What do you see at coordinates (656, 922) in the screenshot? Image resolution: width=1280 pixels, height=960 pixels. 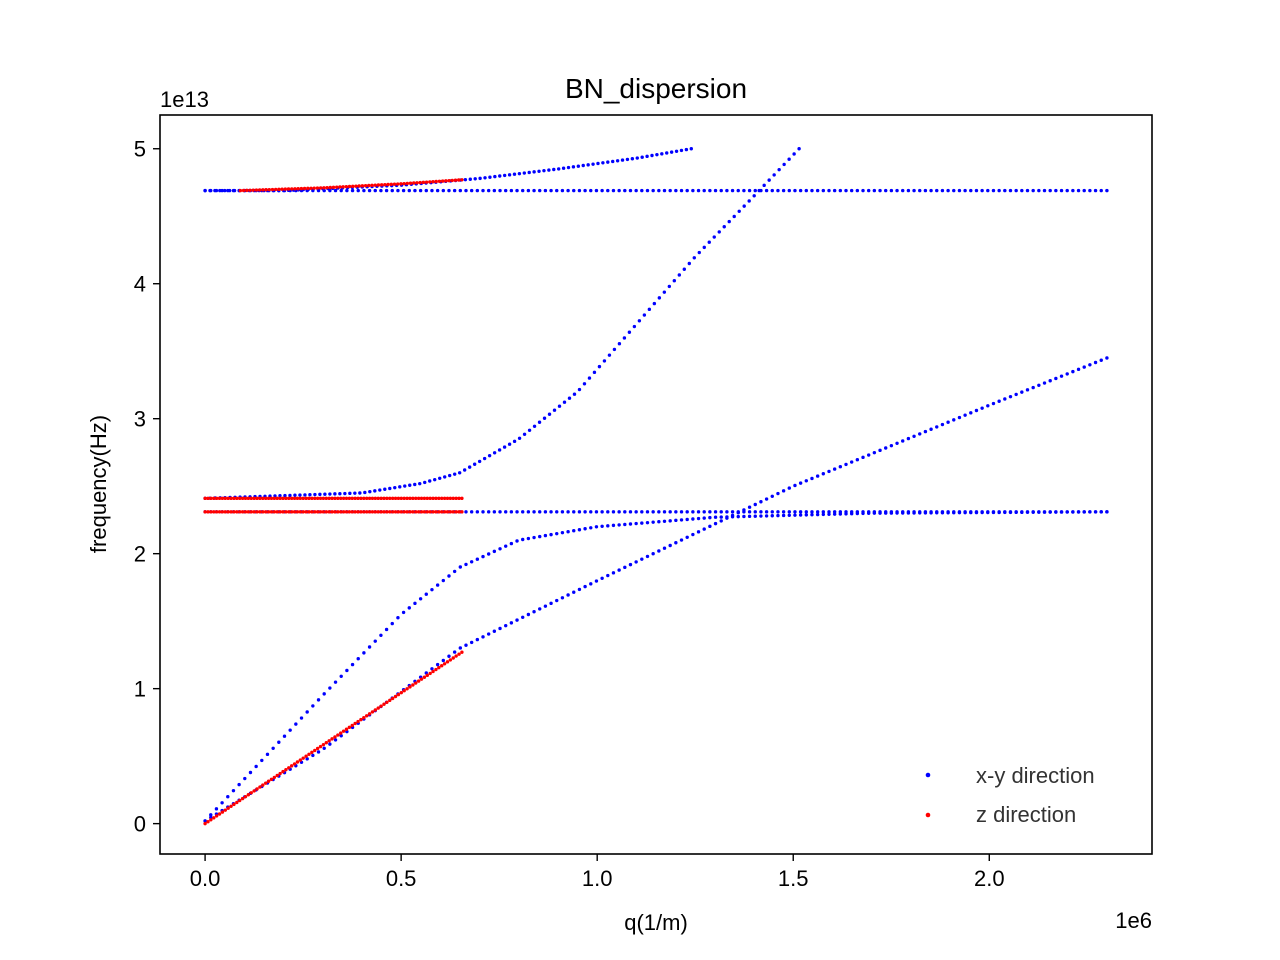 I see `x-axis-label: q(1/m)` at bounding box center [656, 922].